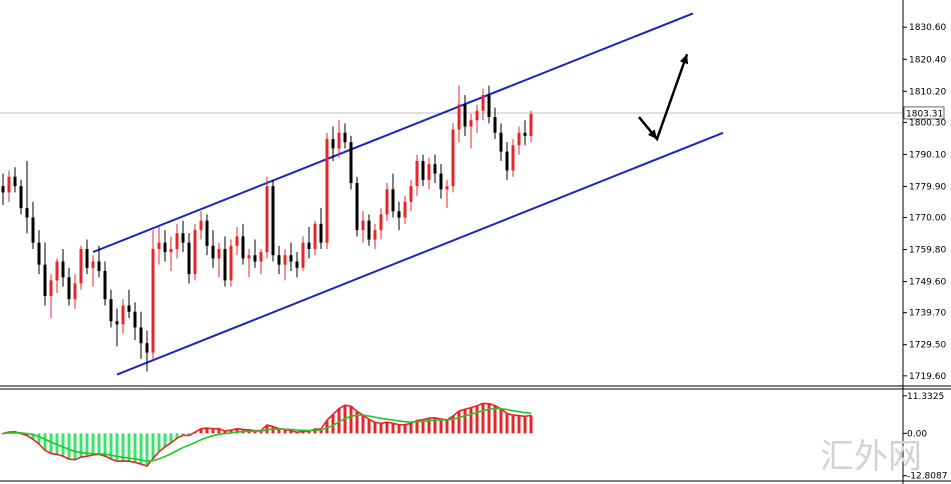 The width and height of the screenshot is (951, 484). Describe the element at coordinates (927, 92) in the screenshot. I see `price-tick-label: 1810.20` at that location.